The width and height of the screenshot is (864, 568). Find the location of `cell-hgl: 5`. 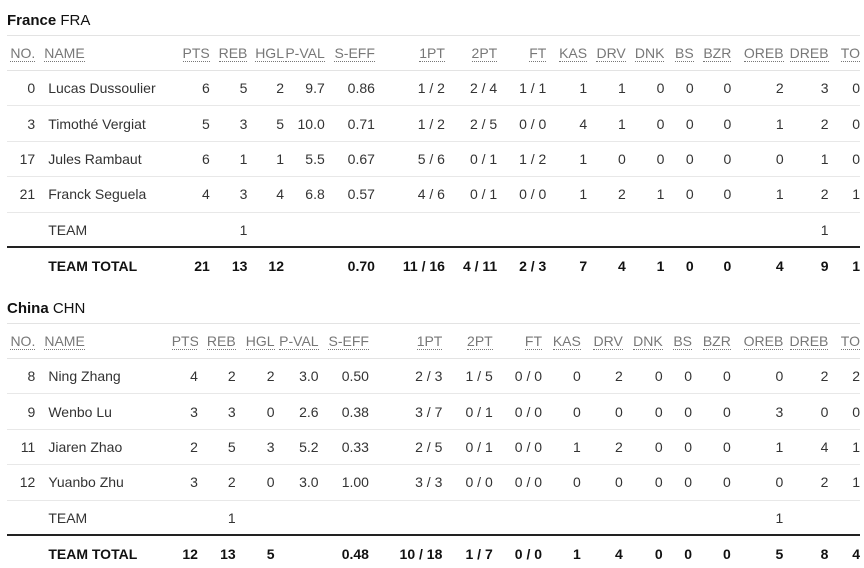

cell-hgl: 5 is located at coordinates (255, 551).